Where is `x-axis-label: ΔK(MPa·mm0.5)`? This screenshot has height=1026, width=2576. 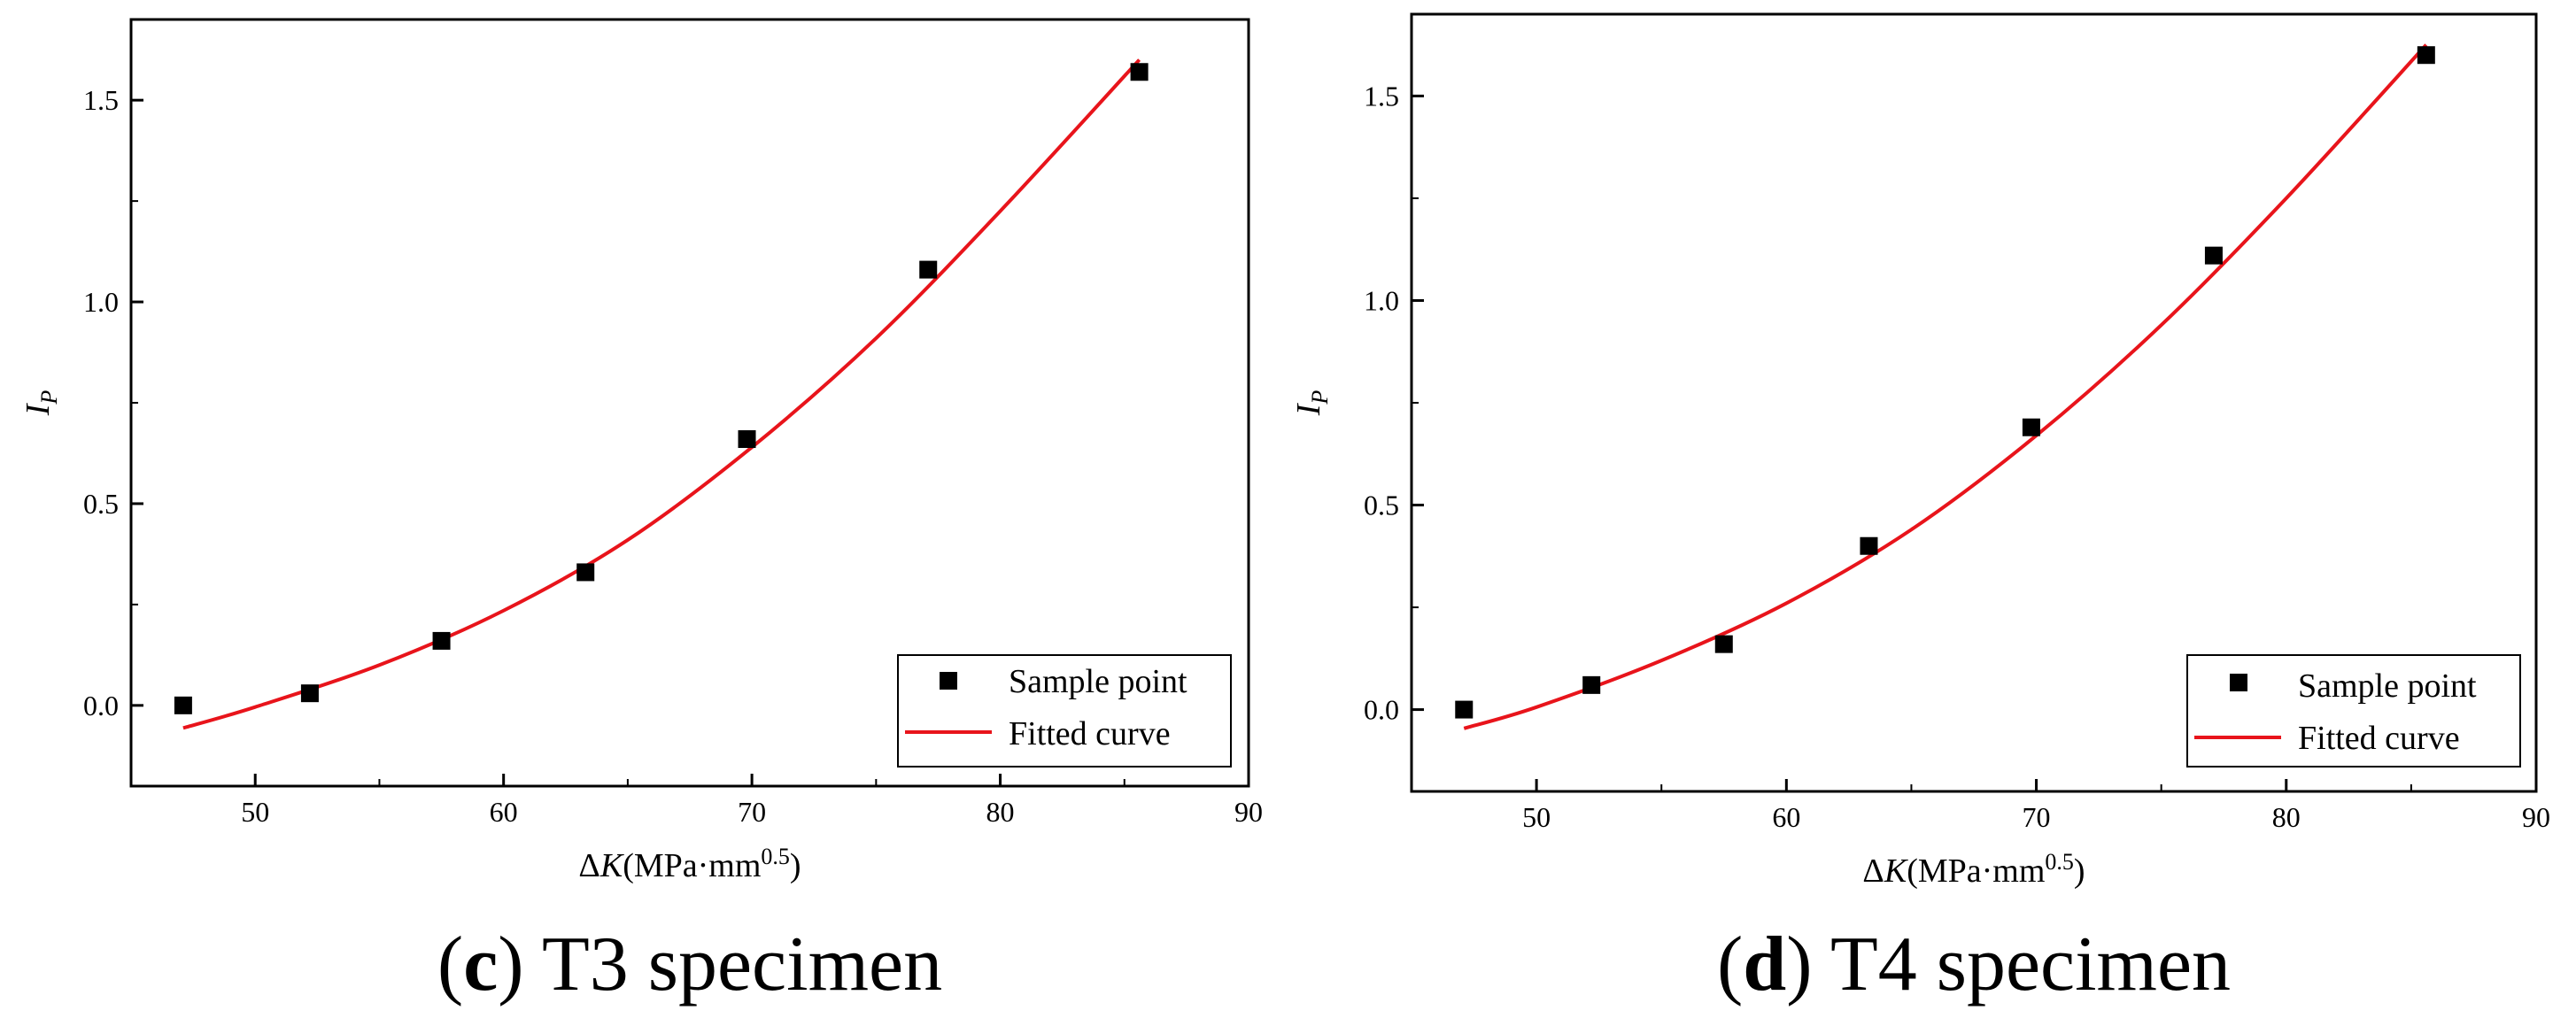
x-axis-label: ΔK(MPa·mm0.5) is located at coordinates (1974, 869).